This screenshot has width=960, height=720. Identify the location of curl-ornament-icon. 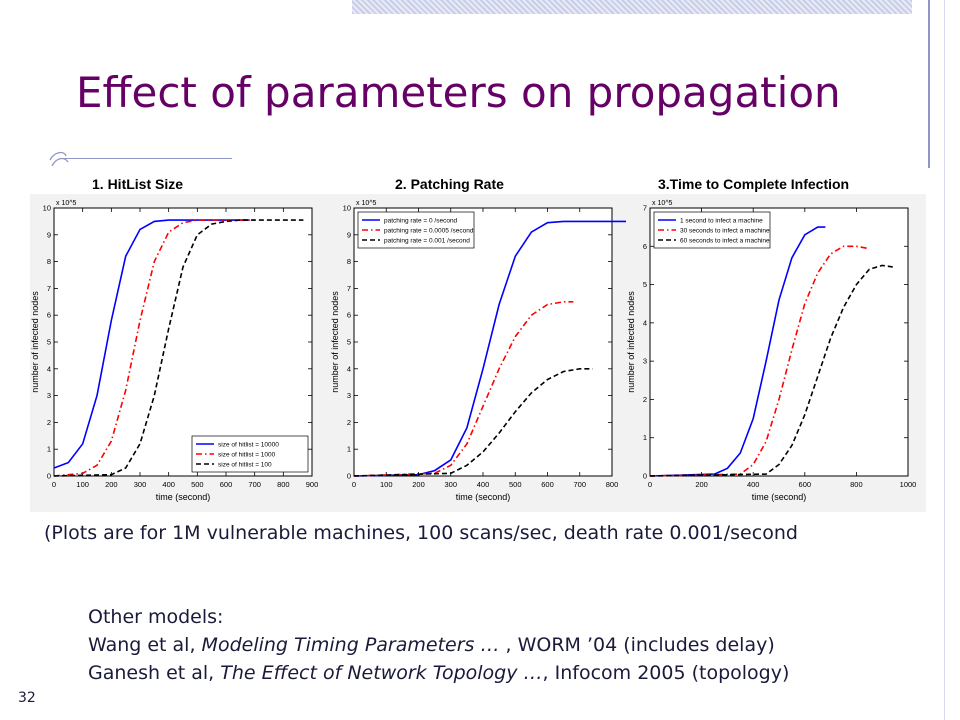
(59, 159).